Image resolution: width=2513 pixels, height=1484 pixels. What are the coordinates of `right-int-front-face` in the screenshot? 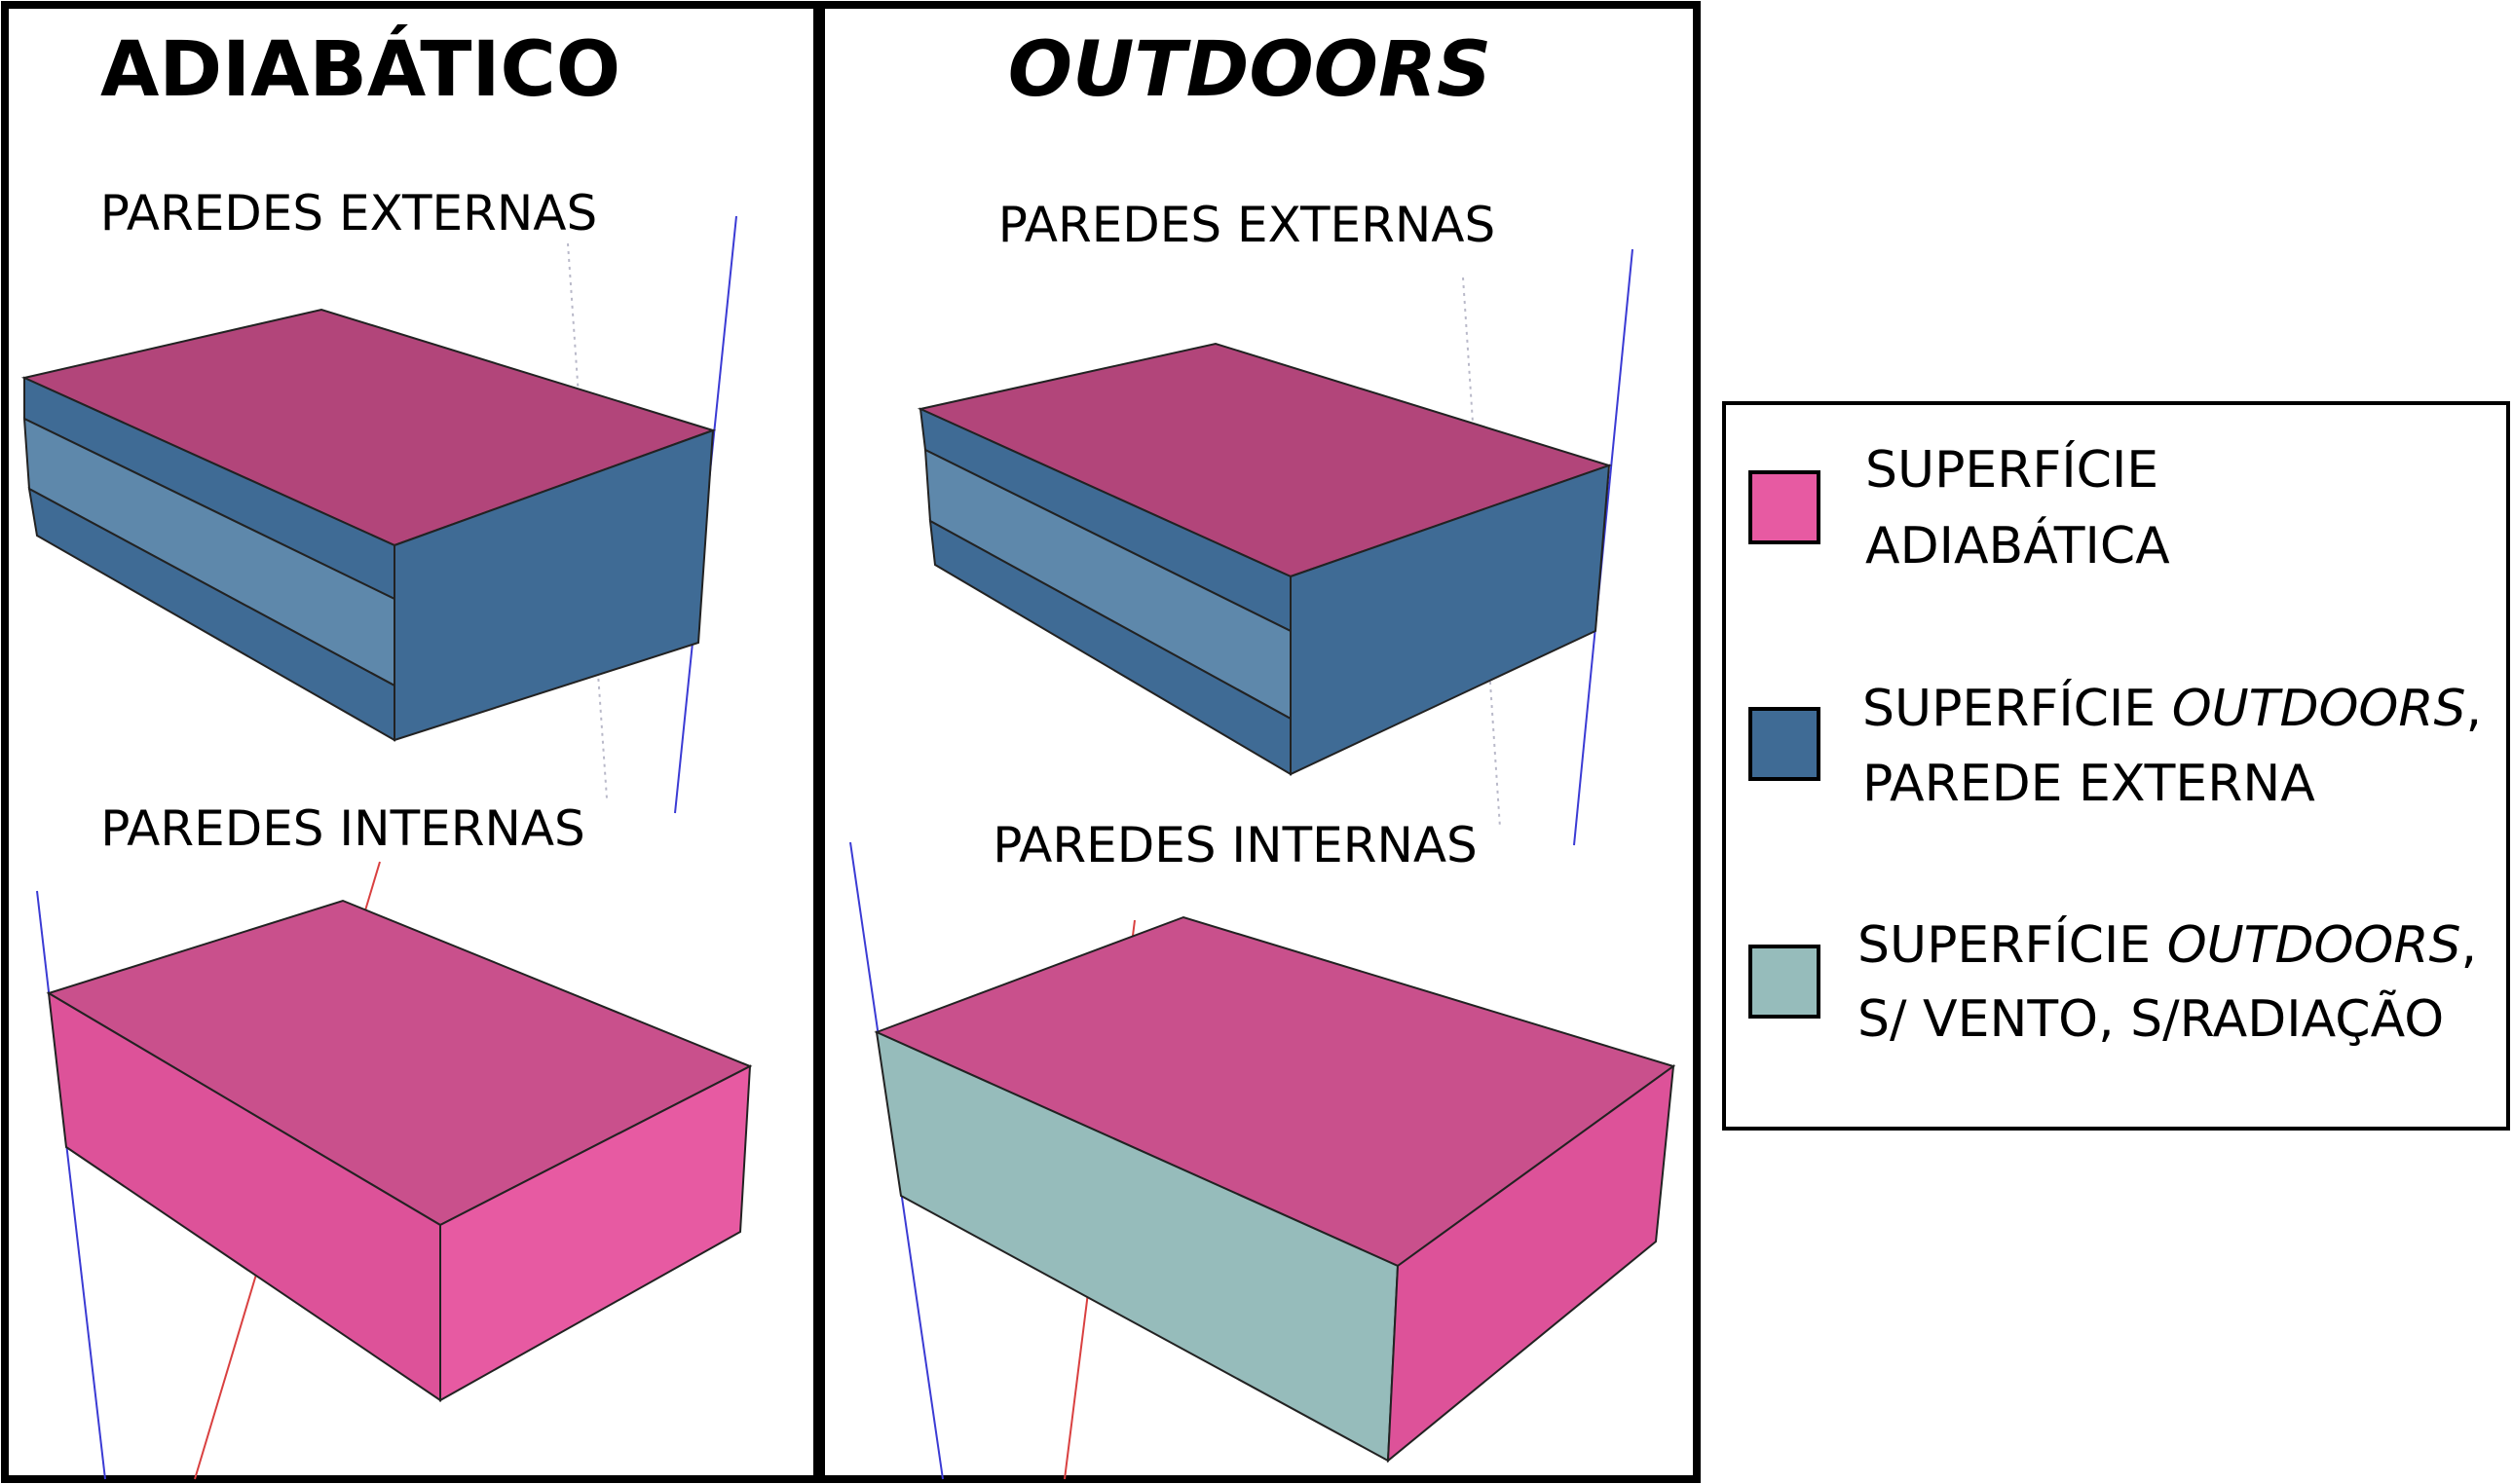 It's located at (1530, 1263).